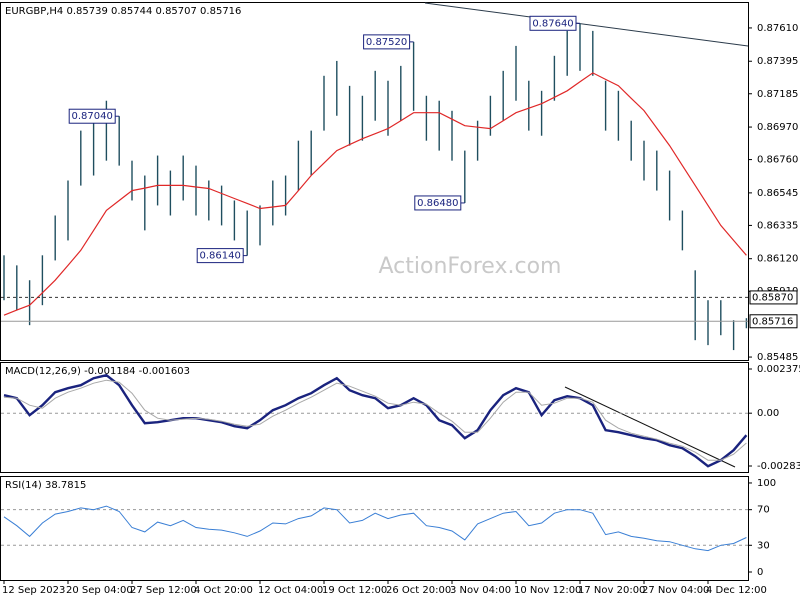 The width and height of the screenshot is (800, 600). I want to click on y-tick-label: 0.00, so click(768, 413).